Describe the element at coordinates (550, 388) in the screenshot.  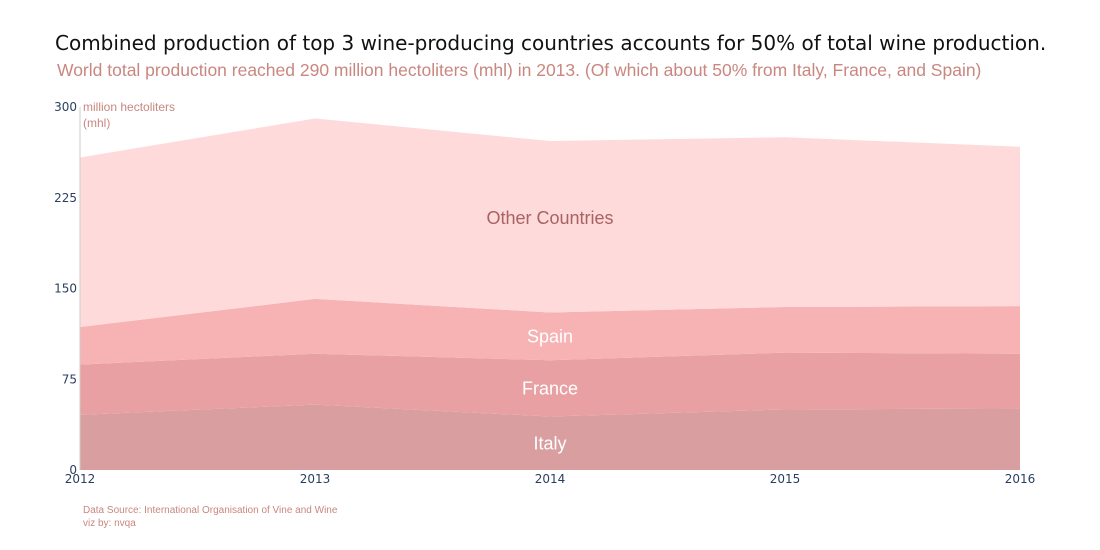
I see `area-label-france: France` at that location.